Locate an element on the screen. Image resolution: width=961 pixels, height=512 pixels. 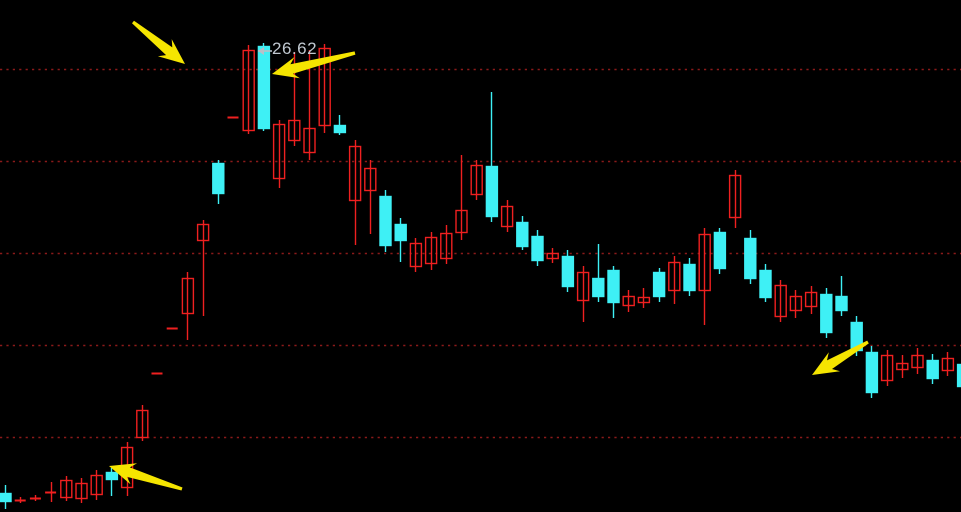
arrow-top-middle-icon is located at coordinates (314, 65).